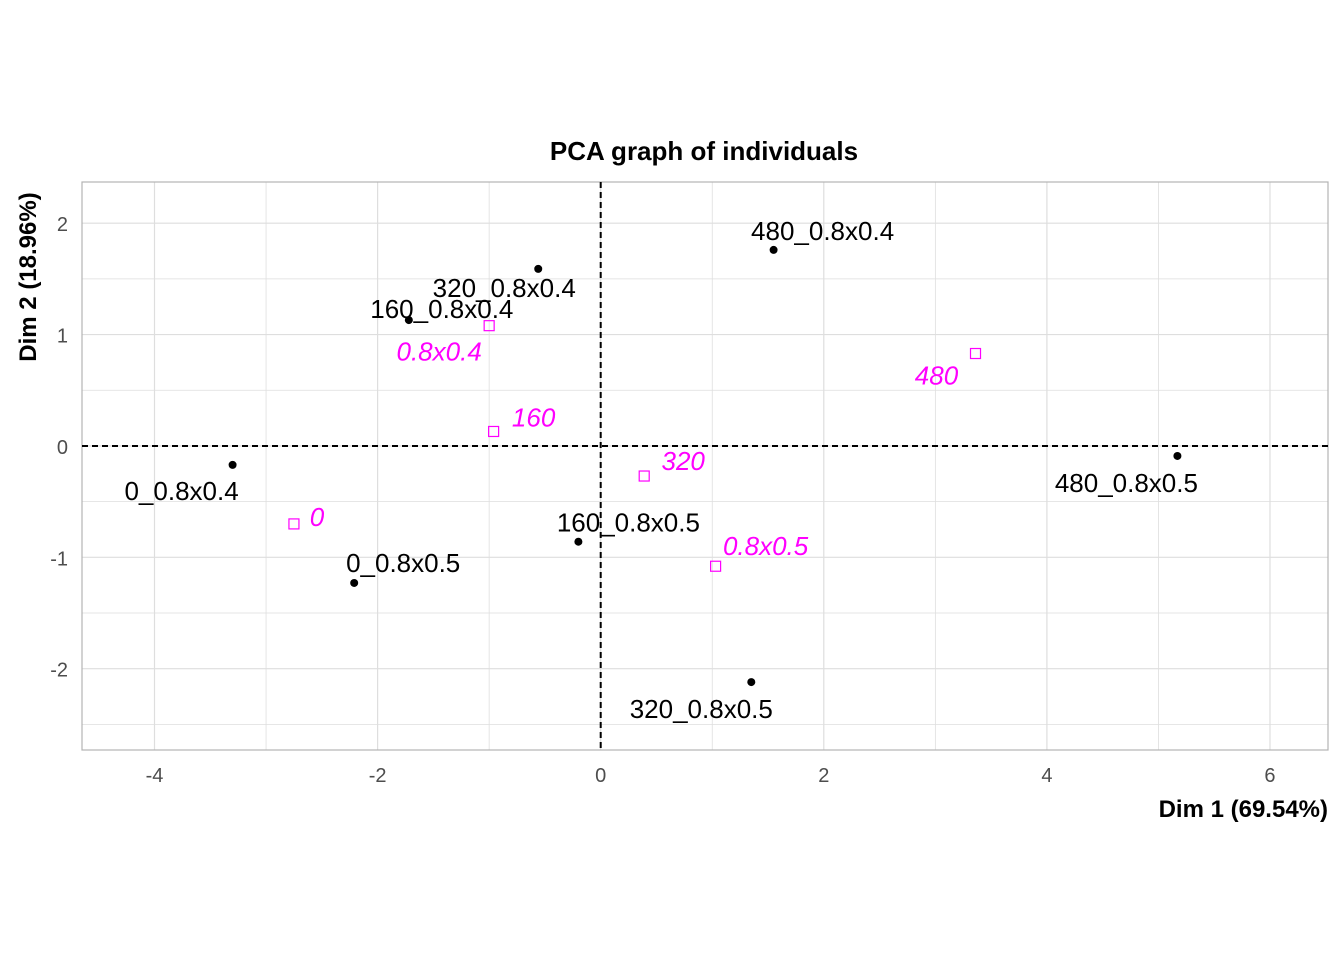  What do you see at coordinates (937, 376) in the screenshot?
I see `supplementary-label: 480` at bounding box center [937, 376].